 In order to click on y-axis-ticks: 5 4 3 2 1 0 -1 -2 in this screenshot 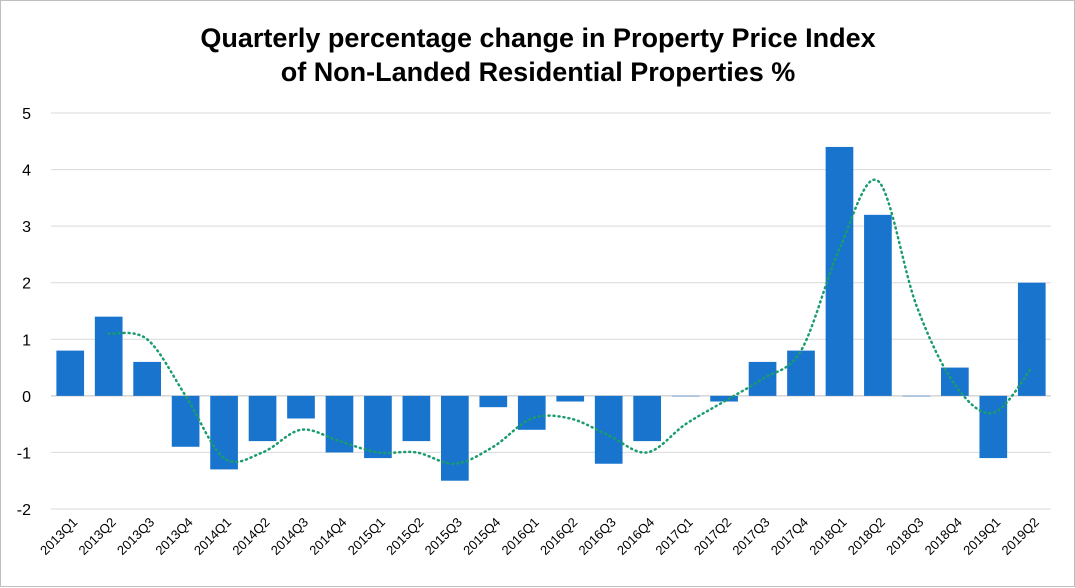, I will do `click(24, 312)`.